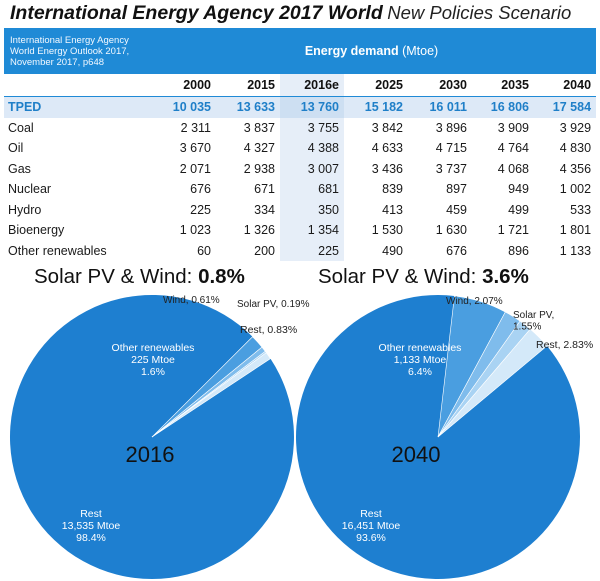  I want to click on table-cell: 671, so click(264, 189).